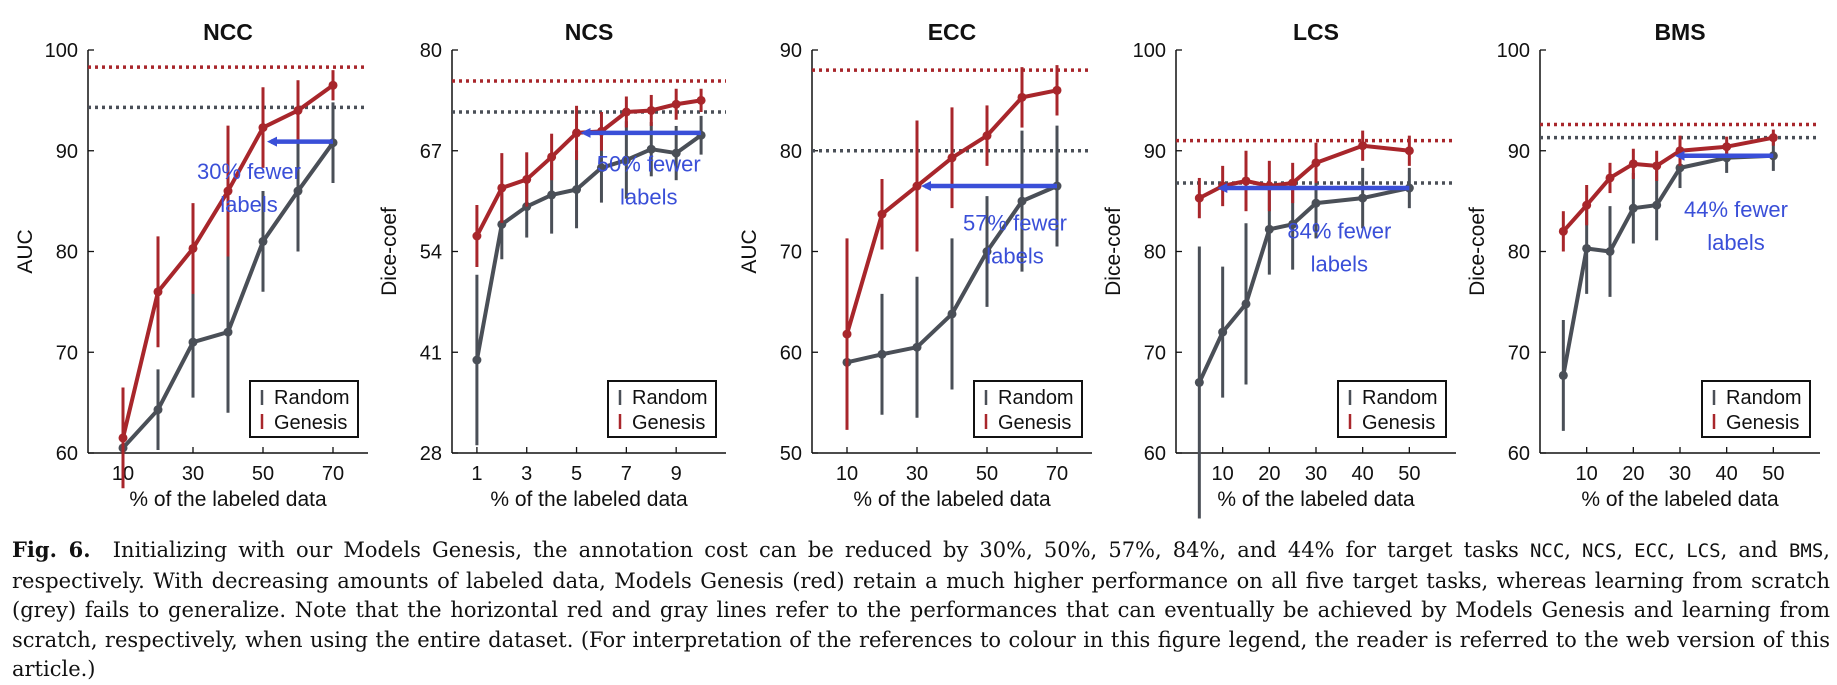 This screenshot has height=685, width=1837. I want to click on chart-title: ECC, so click(952, 32).